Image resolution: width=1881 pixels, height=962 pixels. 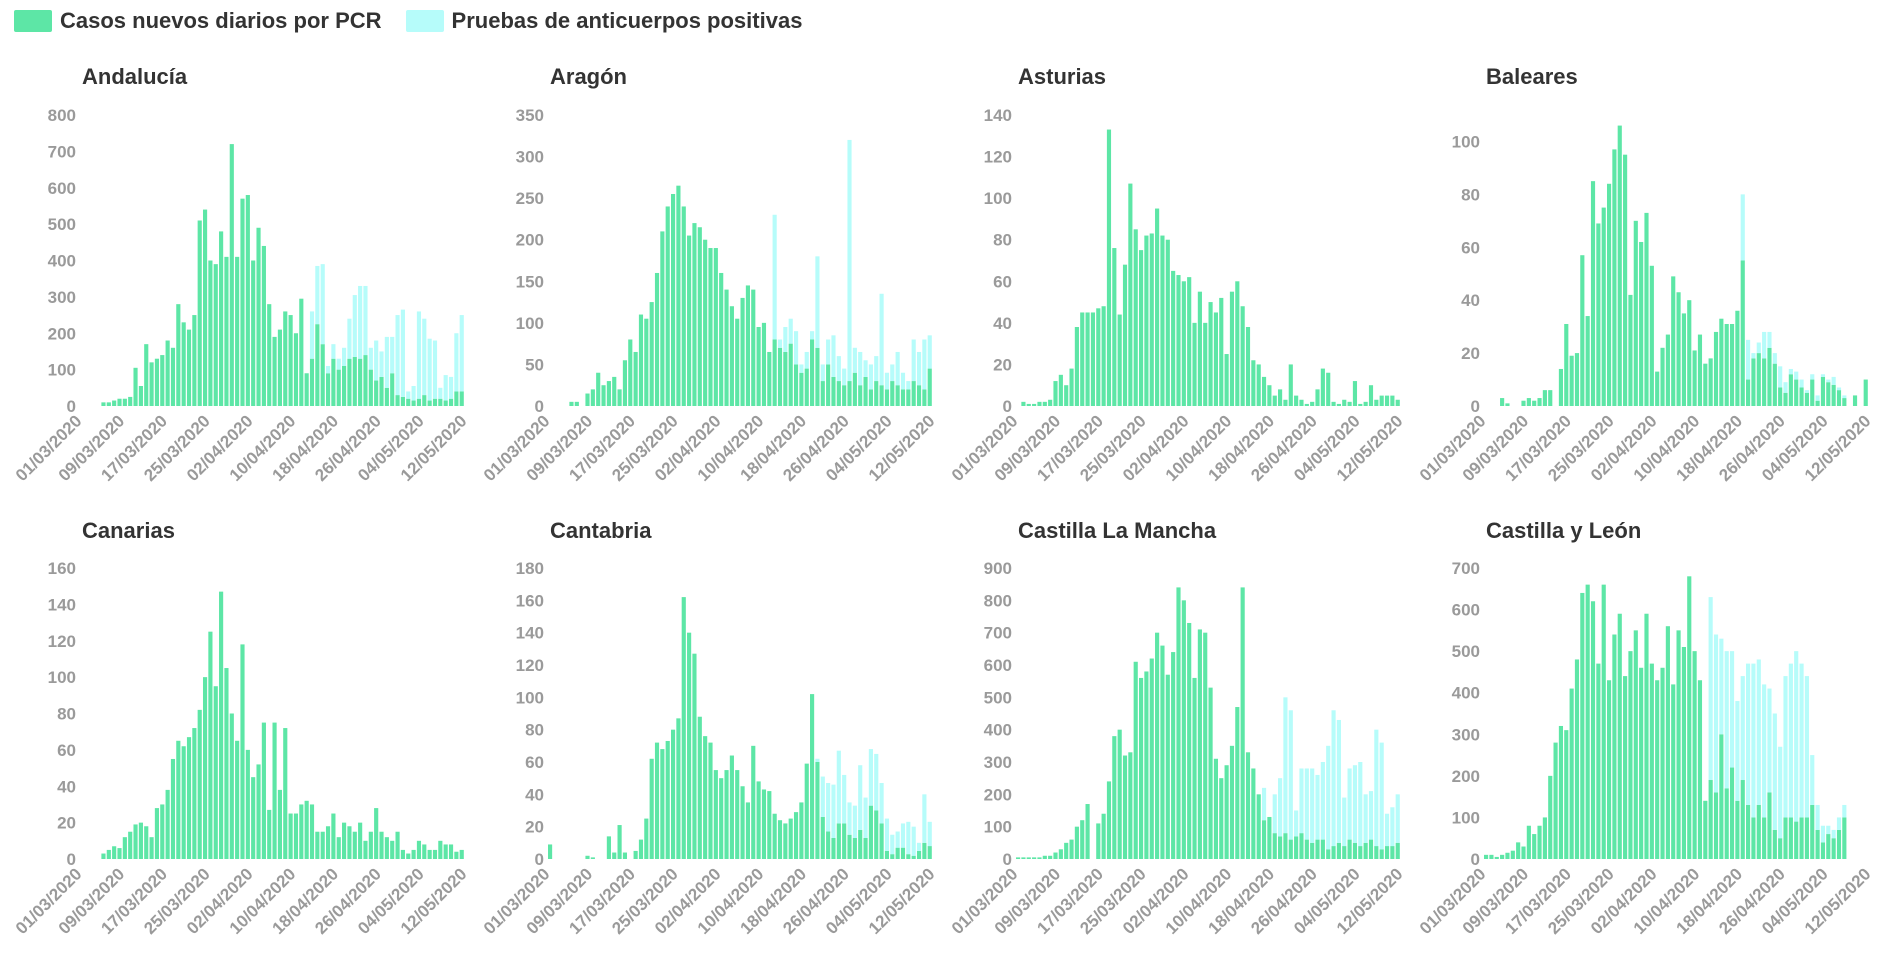 I want to click on y-tick-label: 120, so click(x=998, y=157).